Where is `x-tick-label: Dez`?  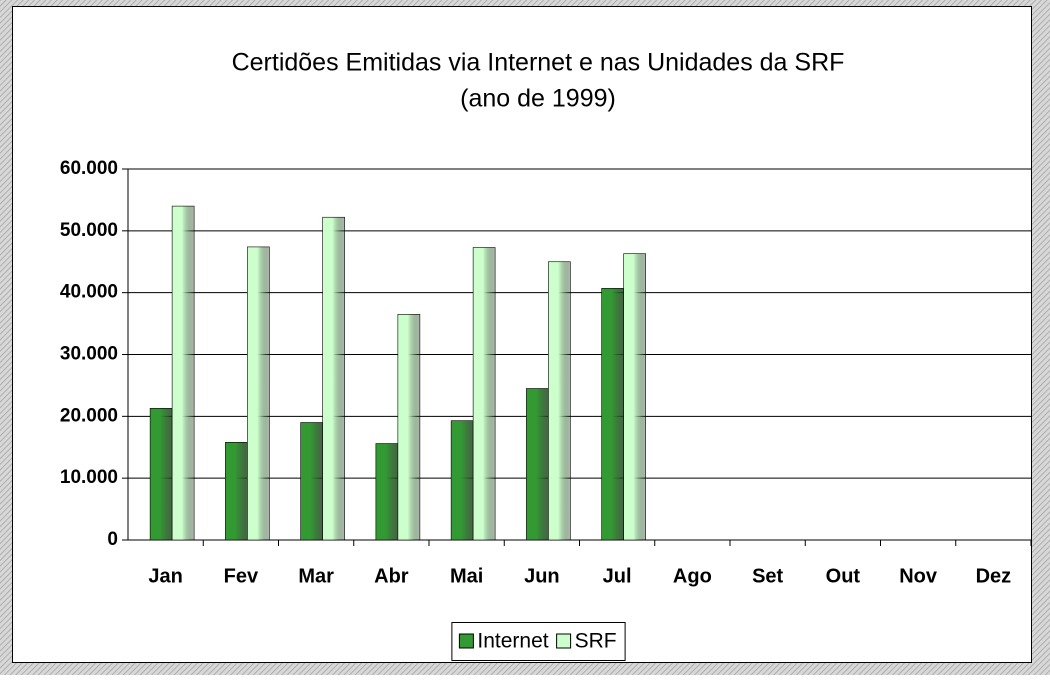 x-tick-label: Dez is located at coordinates (994, 576).